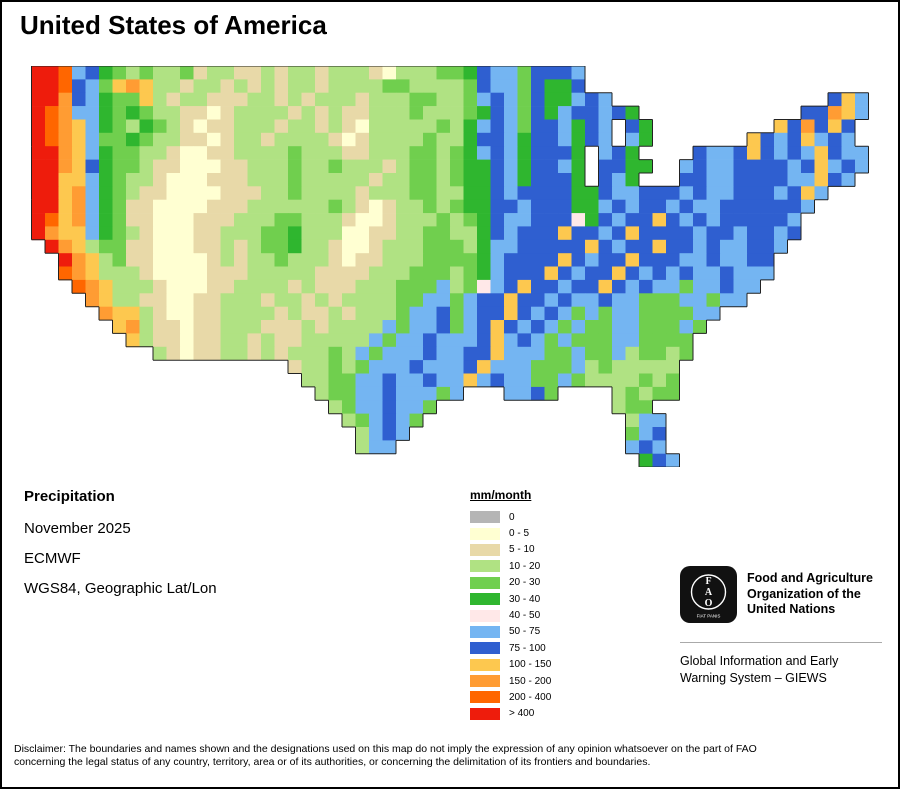 Image resolution: width=900 pixels, height=789 pixels. I want to click on legend-entry: 0 - 5, so click(510, 533).